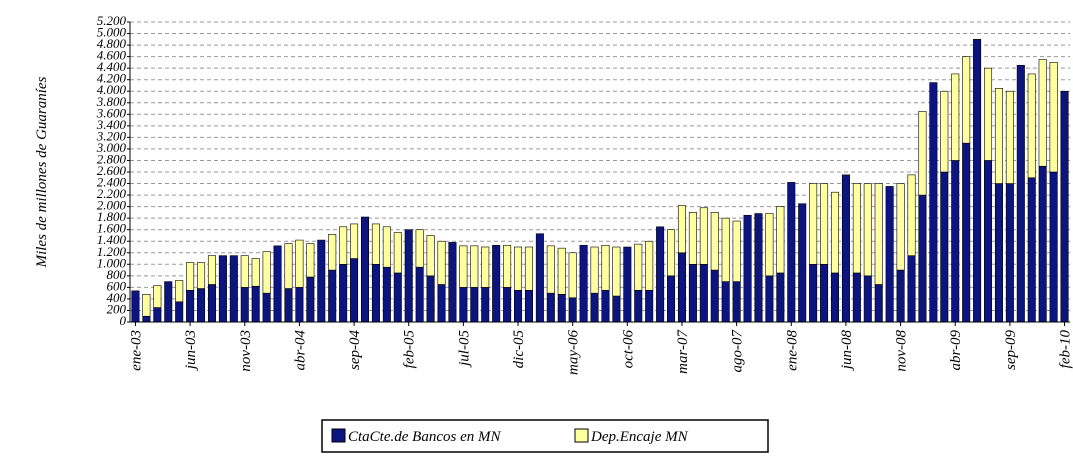  What do you see at coordinates (111, 101) in the screenshot?
I see `y-tick-label: 3.800` at bounding box center [111, 101].